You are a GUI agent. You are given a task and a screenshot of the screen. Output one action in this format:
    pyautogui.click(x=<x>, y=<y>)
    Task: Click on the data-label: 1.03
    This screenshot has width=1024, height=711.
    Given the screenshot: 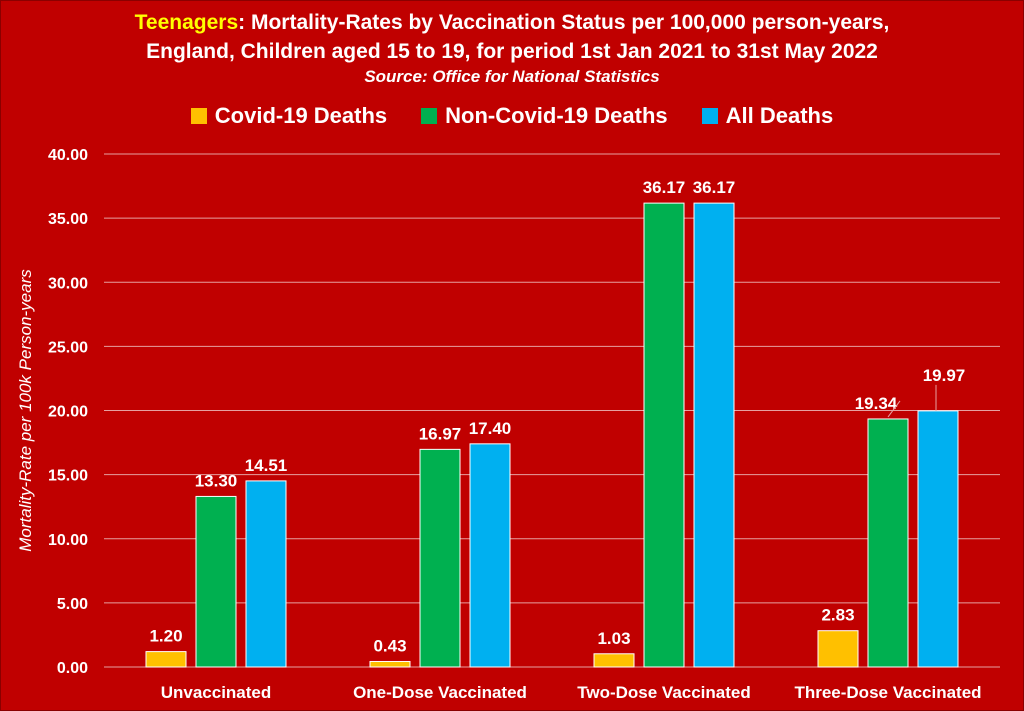 What is the action you would take?
    pyautogui.click(x=613, y=638)
    